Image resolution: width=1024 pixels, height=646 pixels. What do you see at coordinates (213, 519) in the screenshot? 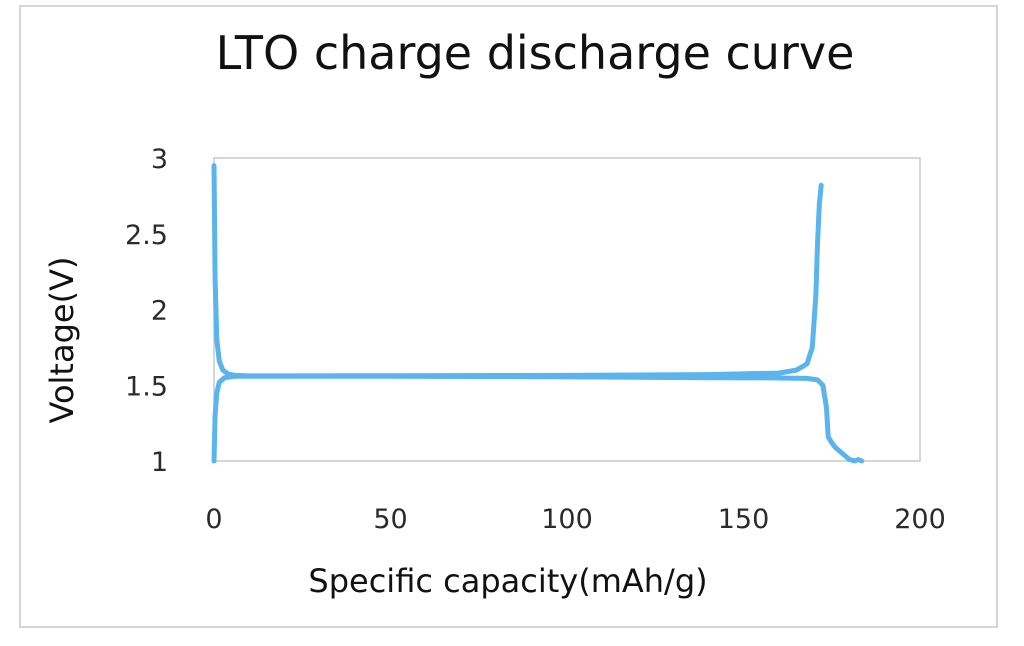
I see `x-tick-label: 0` at bounding box center [213, 519].